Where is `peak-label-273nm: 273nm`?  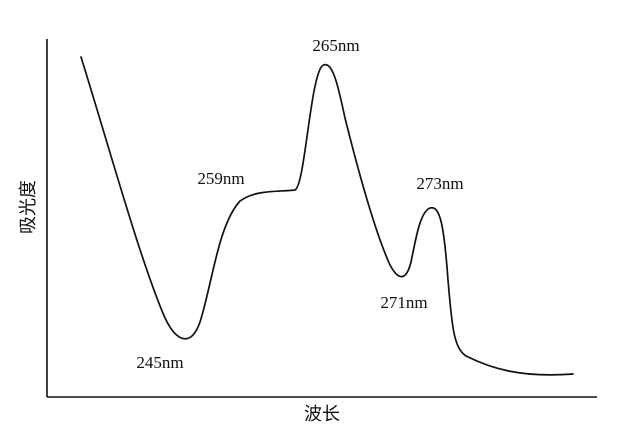
peak-label-273nm: 273nm is located at coordinates (439, 183).